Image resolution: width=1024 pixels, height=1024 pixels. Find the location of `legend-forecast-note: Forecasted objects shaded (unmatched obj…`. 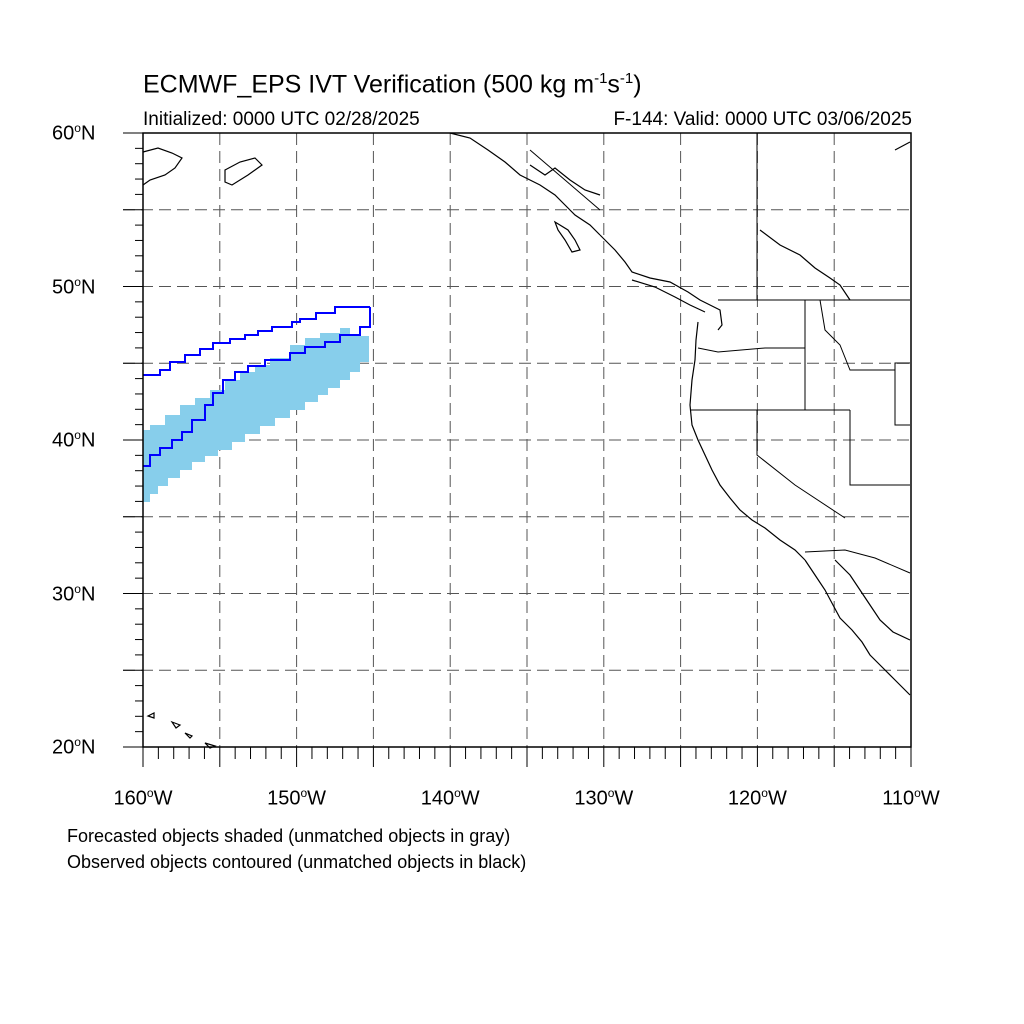

legend-forecast-note: Forecasted objects shaded (unmatched obj… is located at coordinates (289, 836).